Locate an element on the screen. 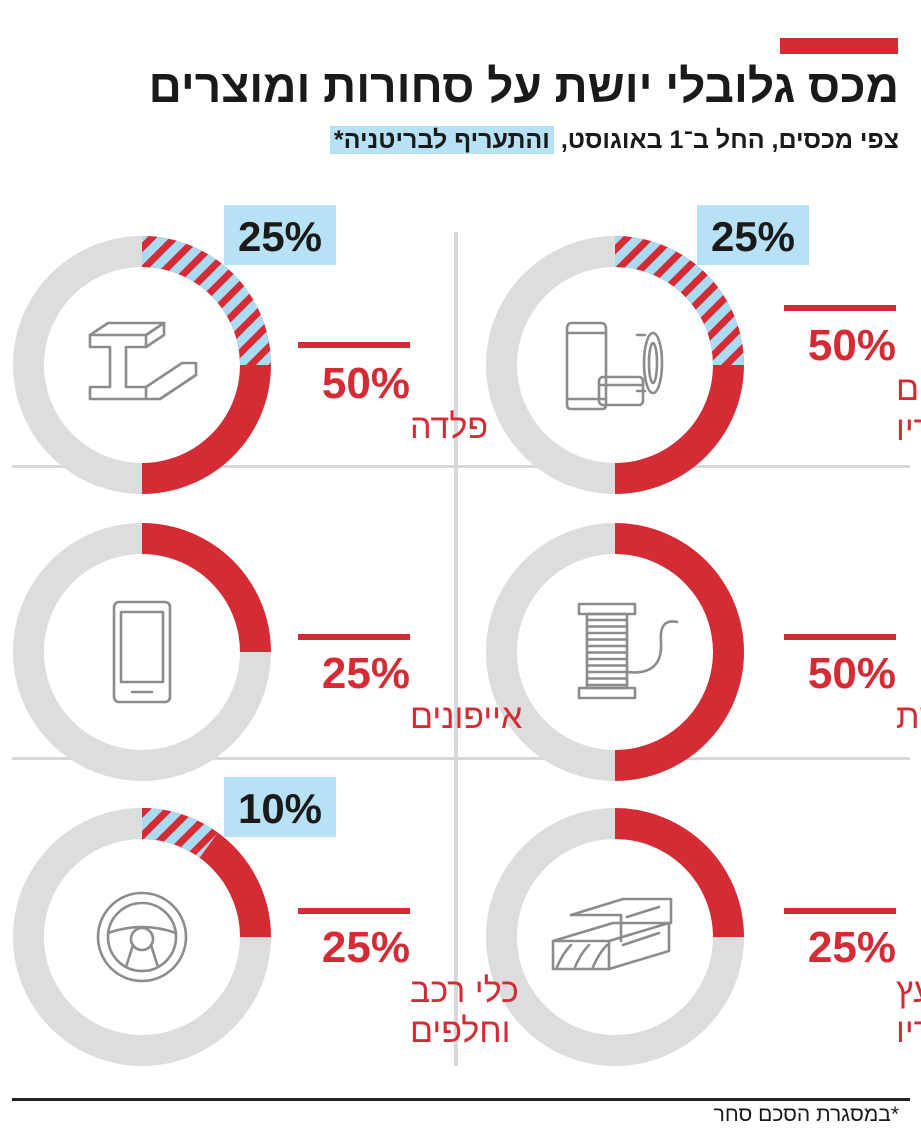 Image resolution: width=921 pixels, height=1146 pixels. smartphone-icon is located at coordinates (142, 652).